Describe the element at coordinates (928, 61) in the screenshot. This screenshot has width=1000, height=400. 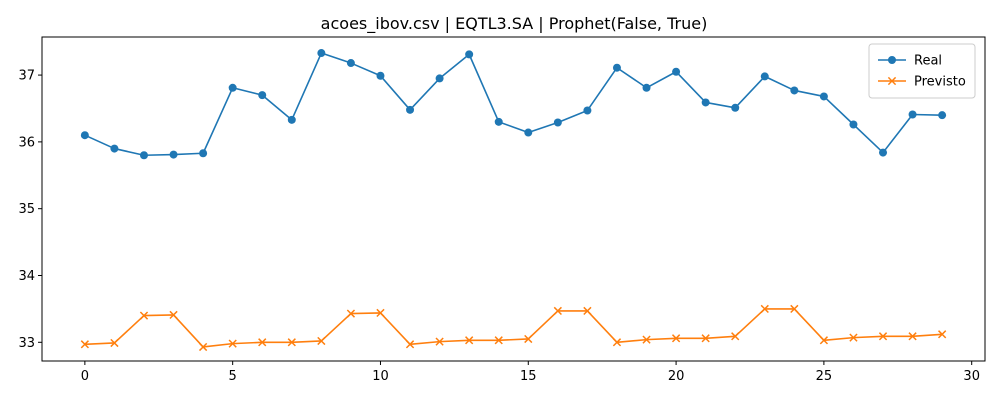
I see `legend-label: Real` at that location.